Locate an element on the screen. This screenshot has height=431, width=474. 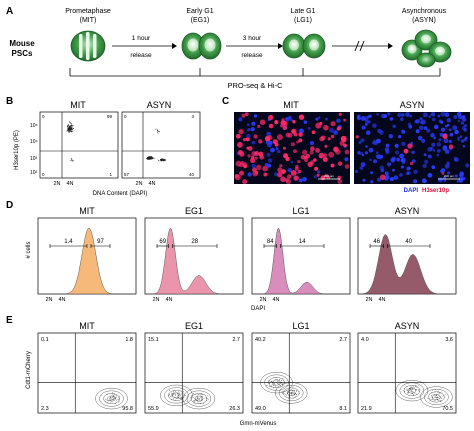
species-line-2: PSCs is located at coordinates (22, 53).